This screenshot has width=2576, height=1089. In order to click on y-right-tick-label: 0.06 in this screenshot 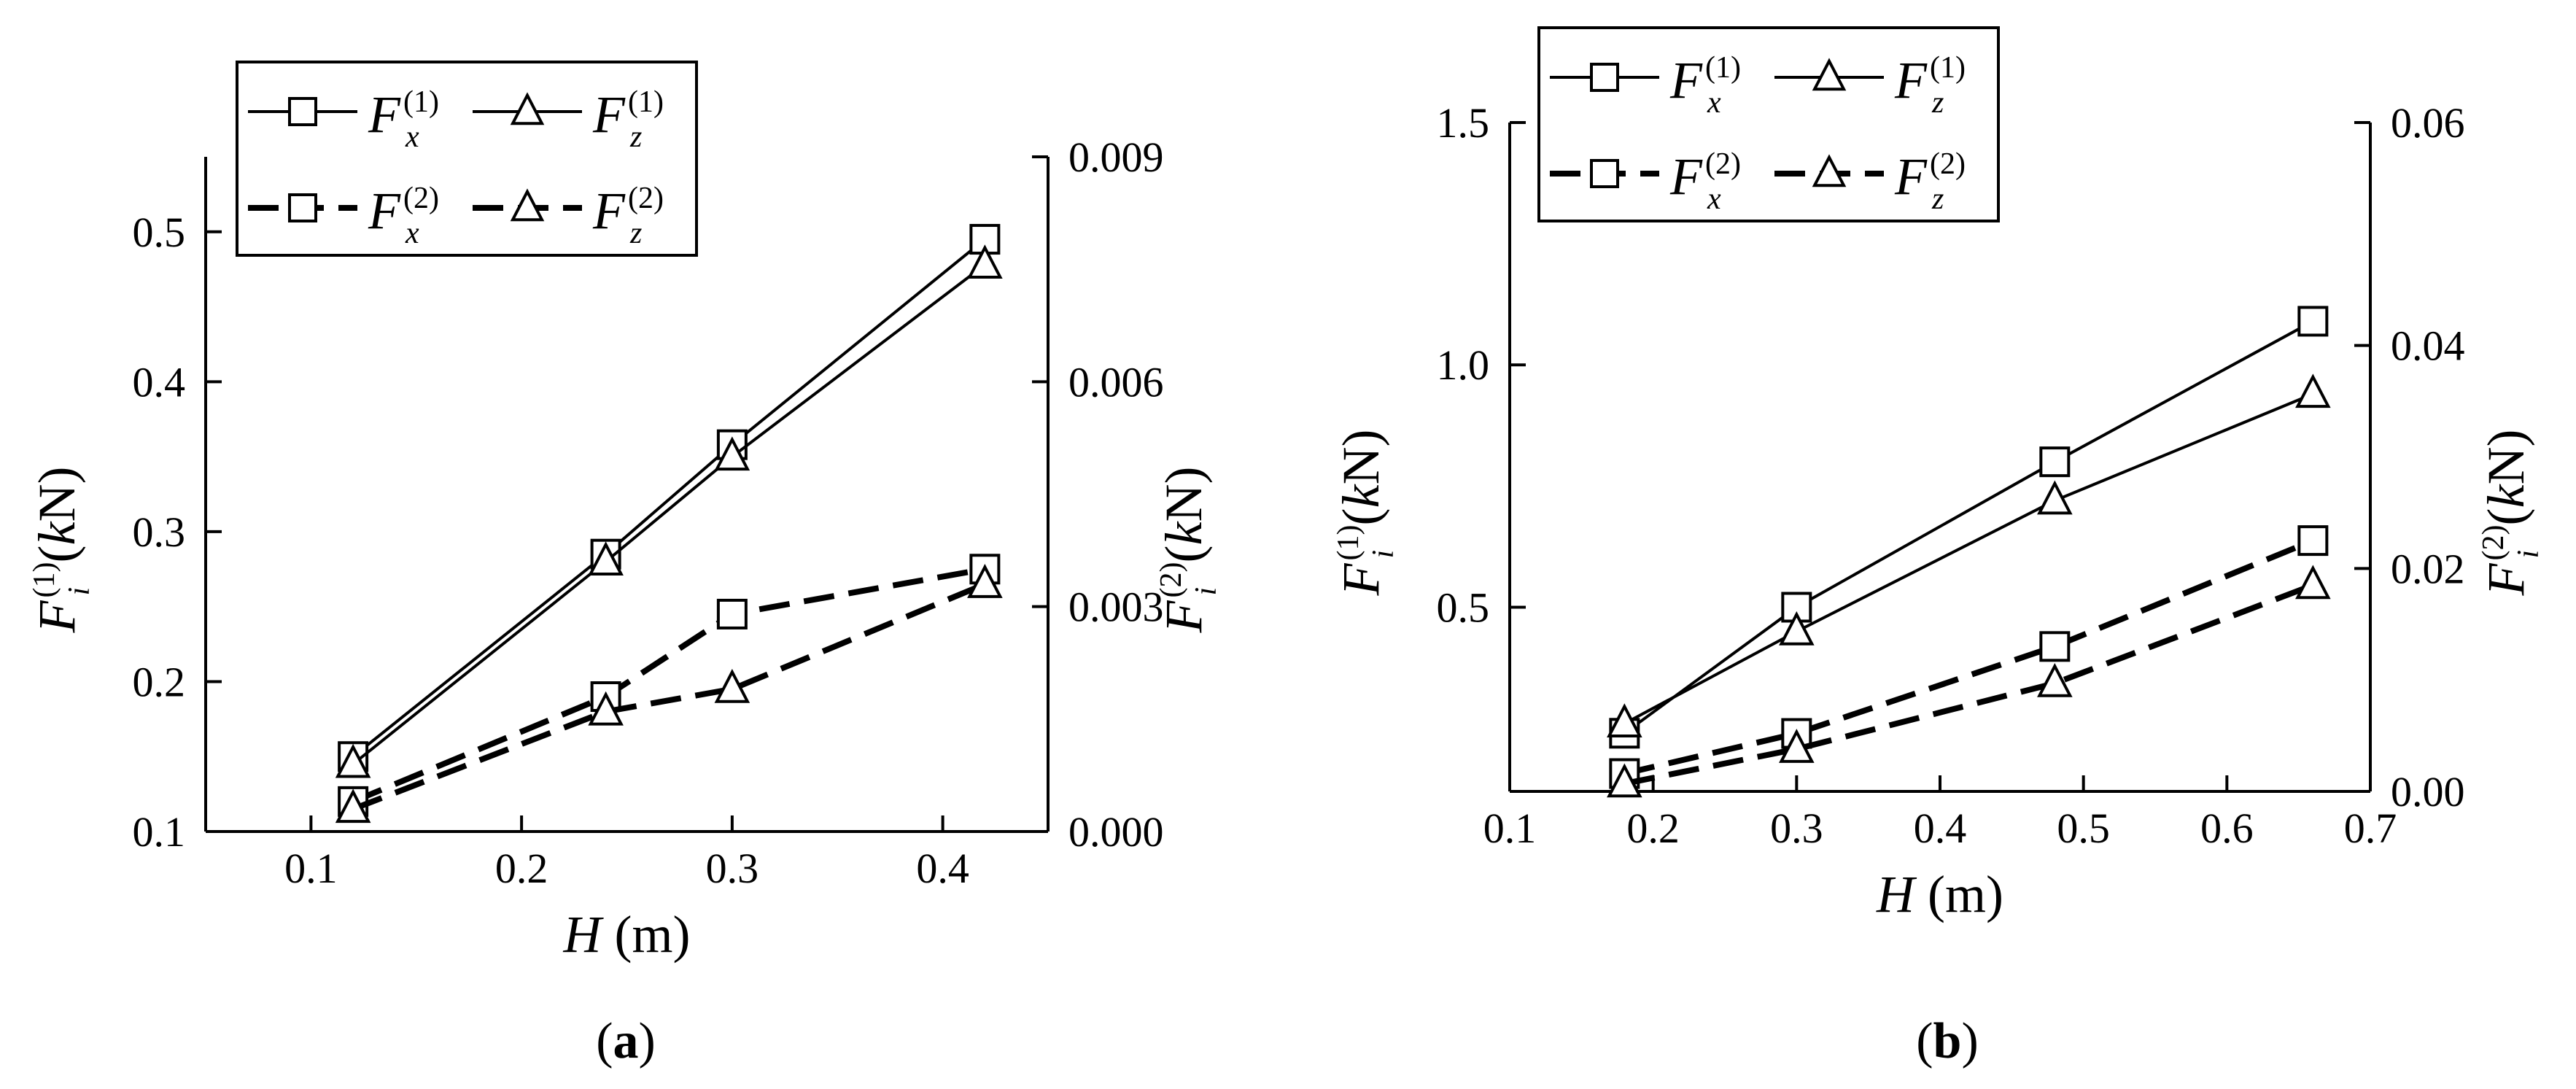, I will do `click(2428, 123)`.